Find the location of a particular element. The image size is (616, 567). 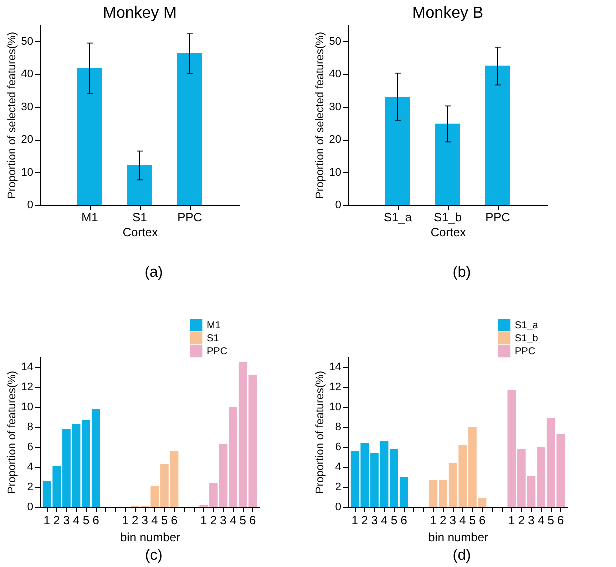

chart-title: Monkey B is located at coordinates (448, 13).